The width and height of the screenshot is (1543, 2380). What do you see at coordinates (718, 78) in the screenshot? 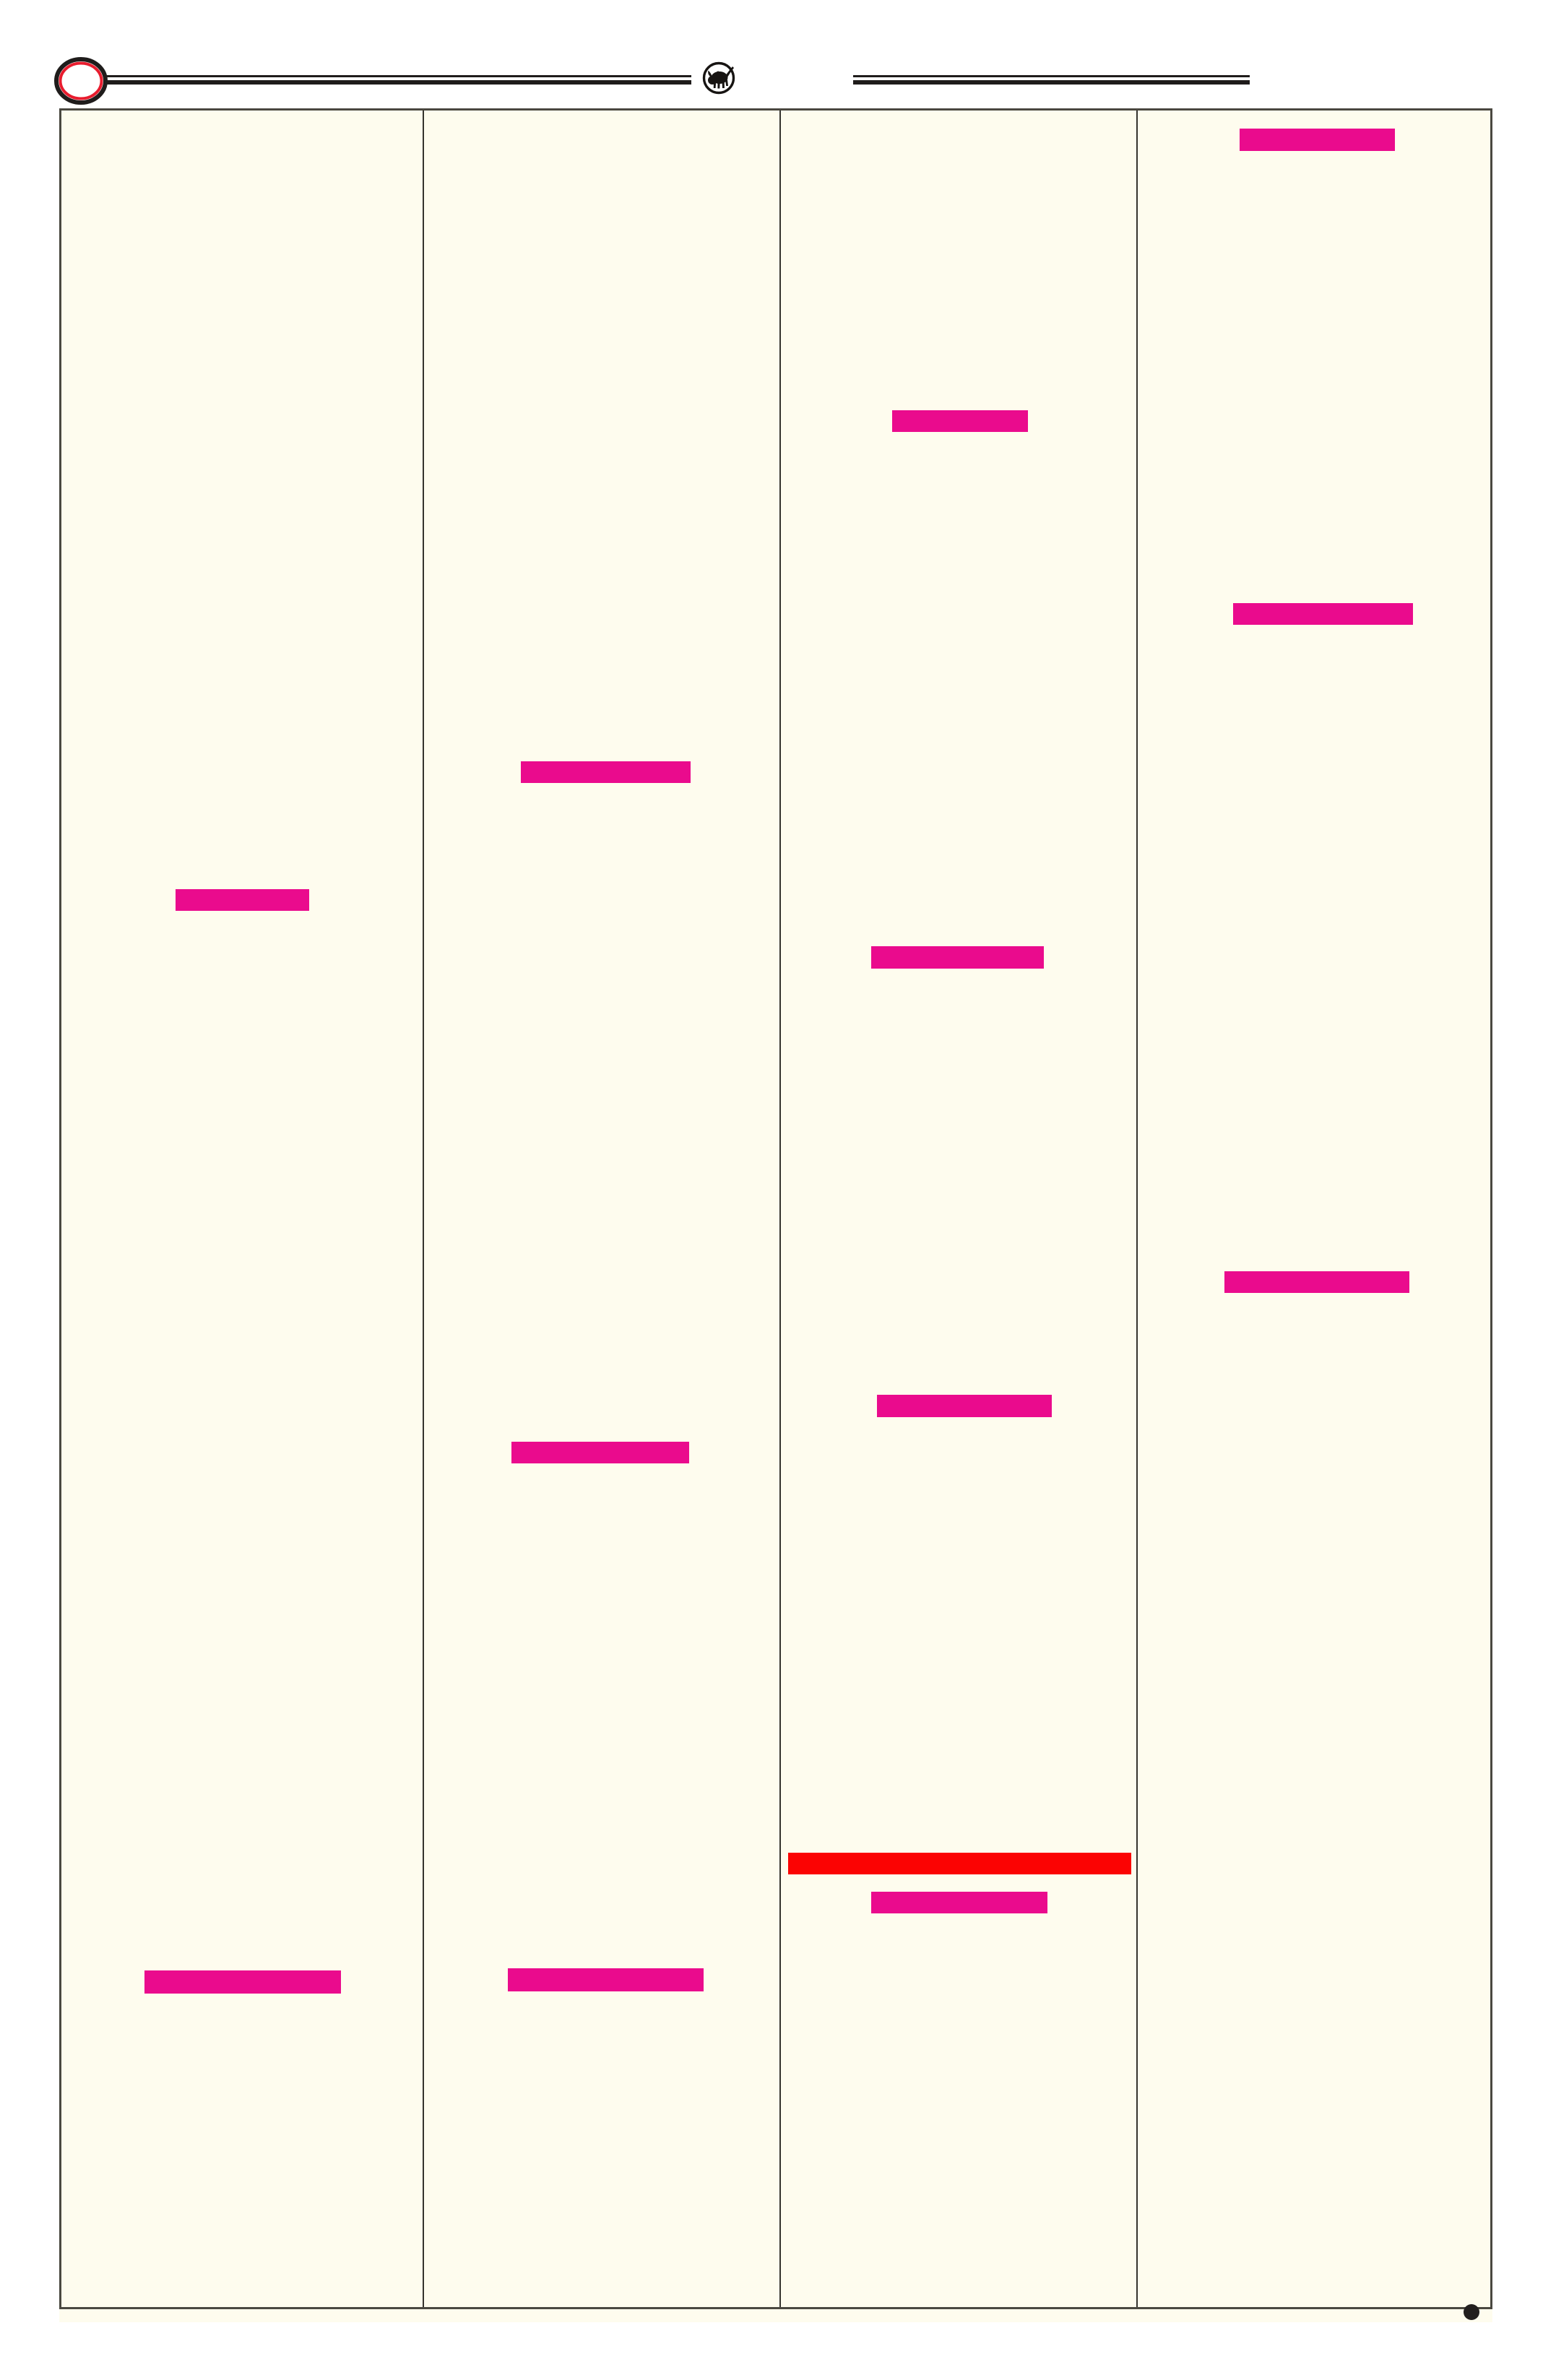
I see `bull-emblem-icon` at bounding box center [718, 78].